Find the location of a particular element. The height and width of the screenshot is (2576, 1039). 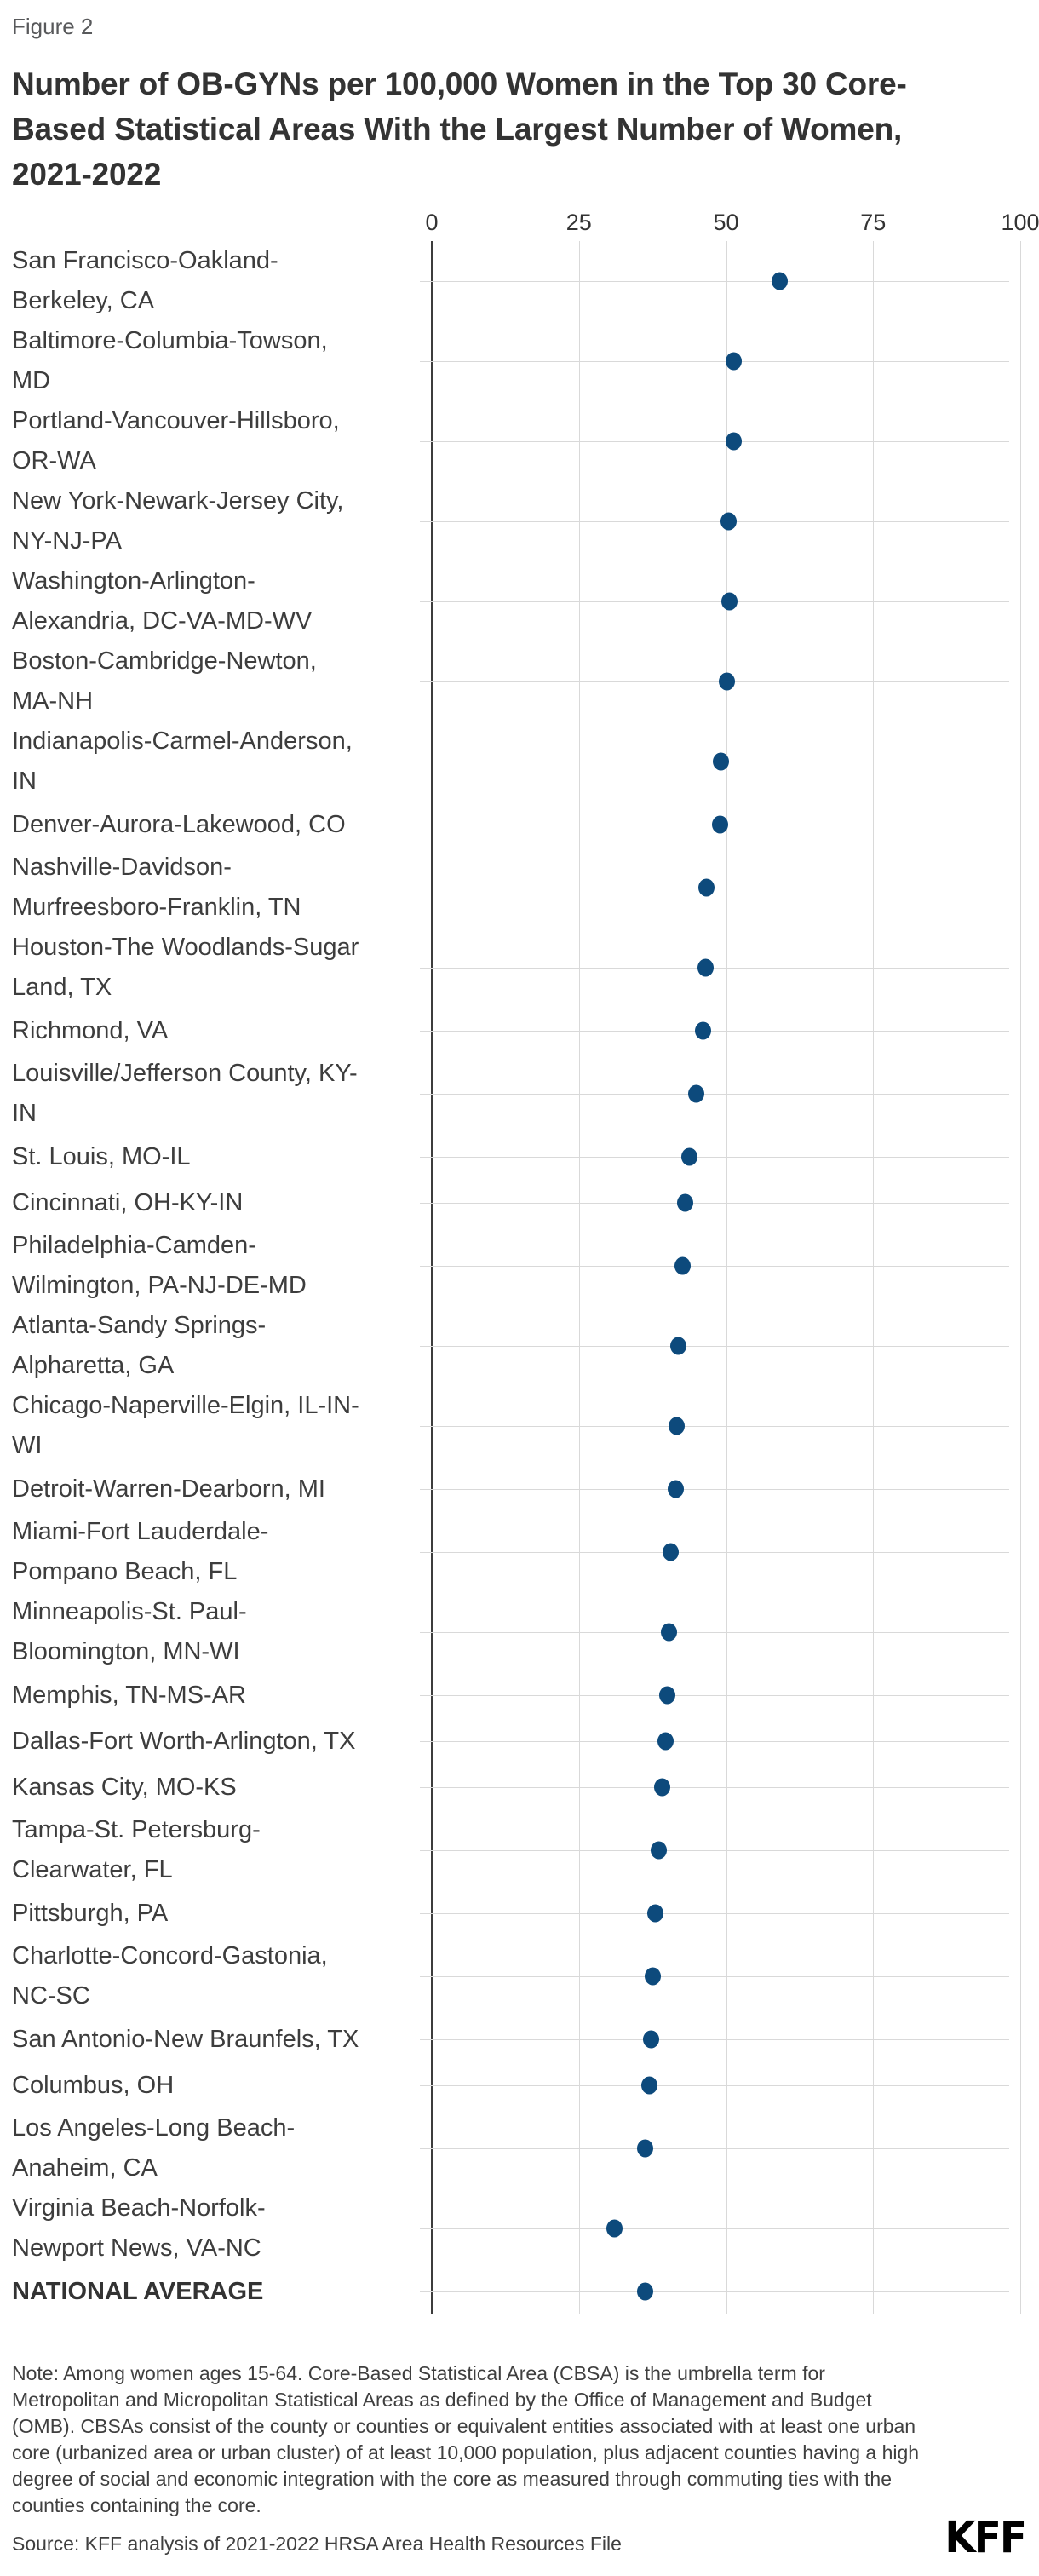

category-label-line: Alexandria, DC-VA-MD-WV is located at coordinates (162, 621).